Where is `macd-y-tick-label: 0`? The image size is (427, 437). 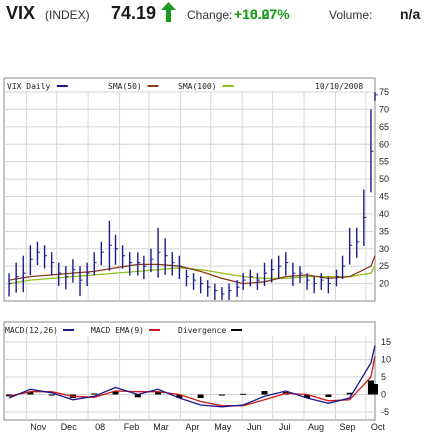
macd-y-tick-label: 0 is located at coordinates (383, 395).